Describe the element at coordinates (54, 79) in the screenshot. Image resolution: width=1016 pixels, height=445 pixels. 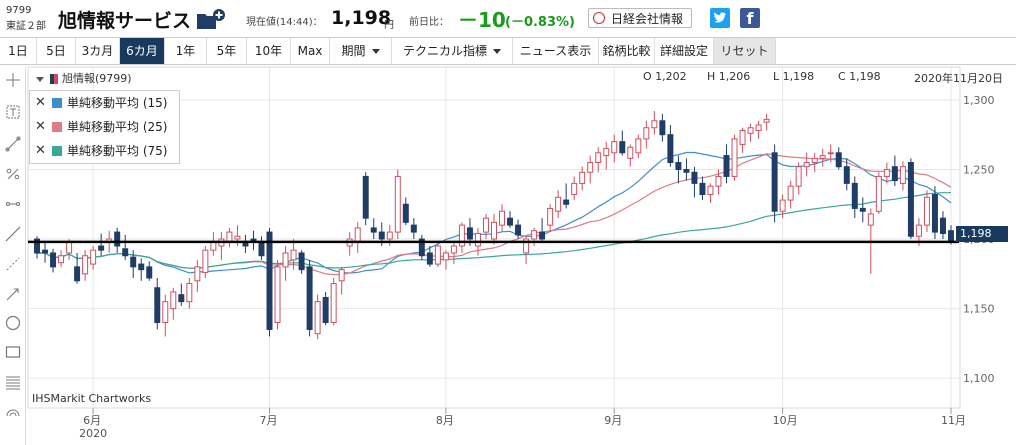
I see `candle-swatch-icon` at that location.